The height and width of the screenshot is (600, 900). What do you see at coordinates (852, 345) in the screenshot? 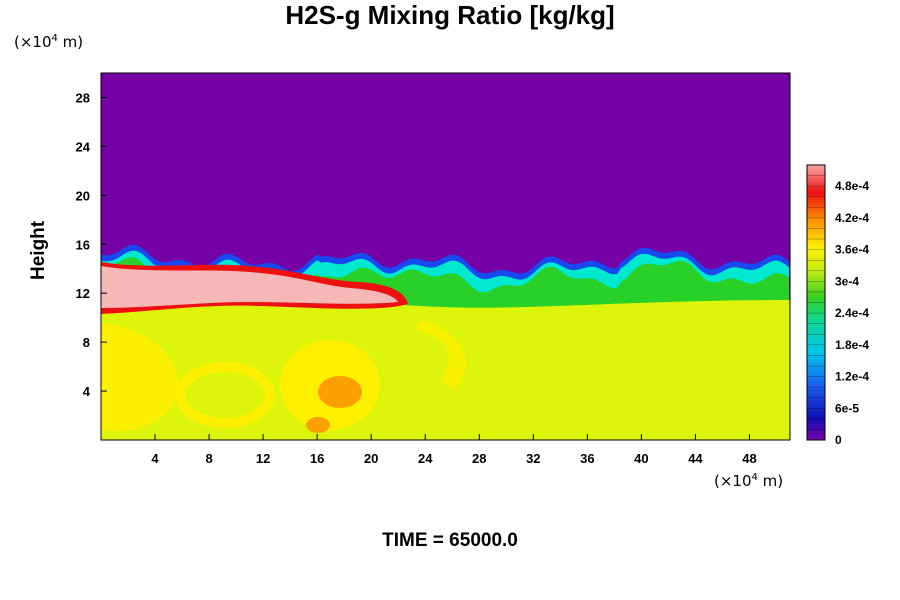
I see `colorbar-label: 1.8e-4` at bounding box center [852, 345].